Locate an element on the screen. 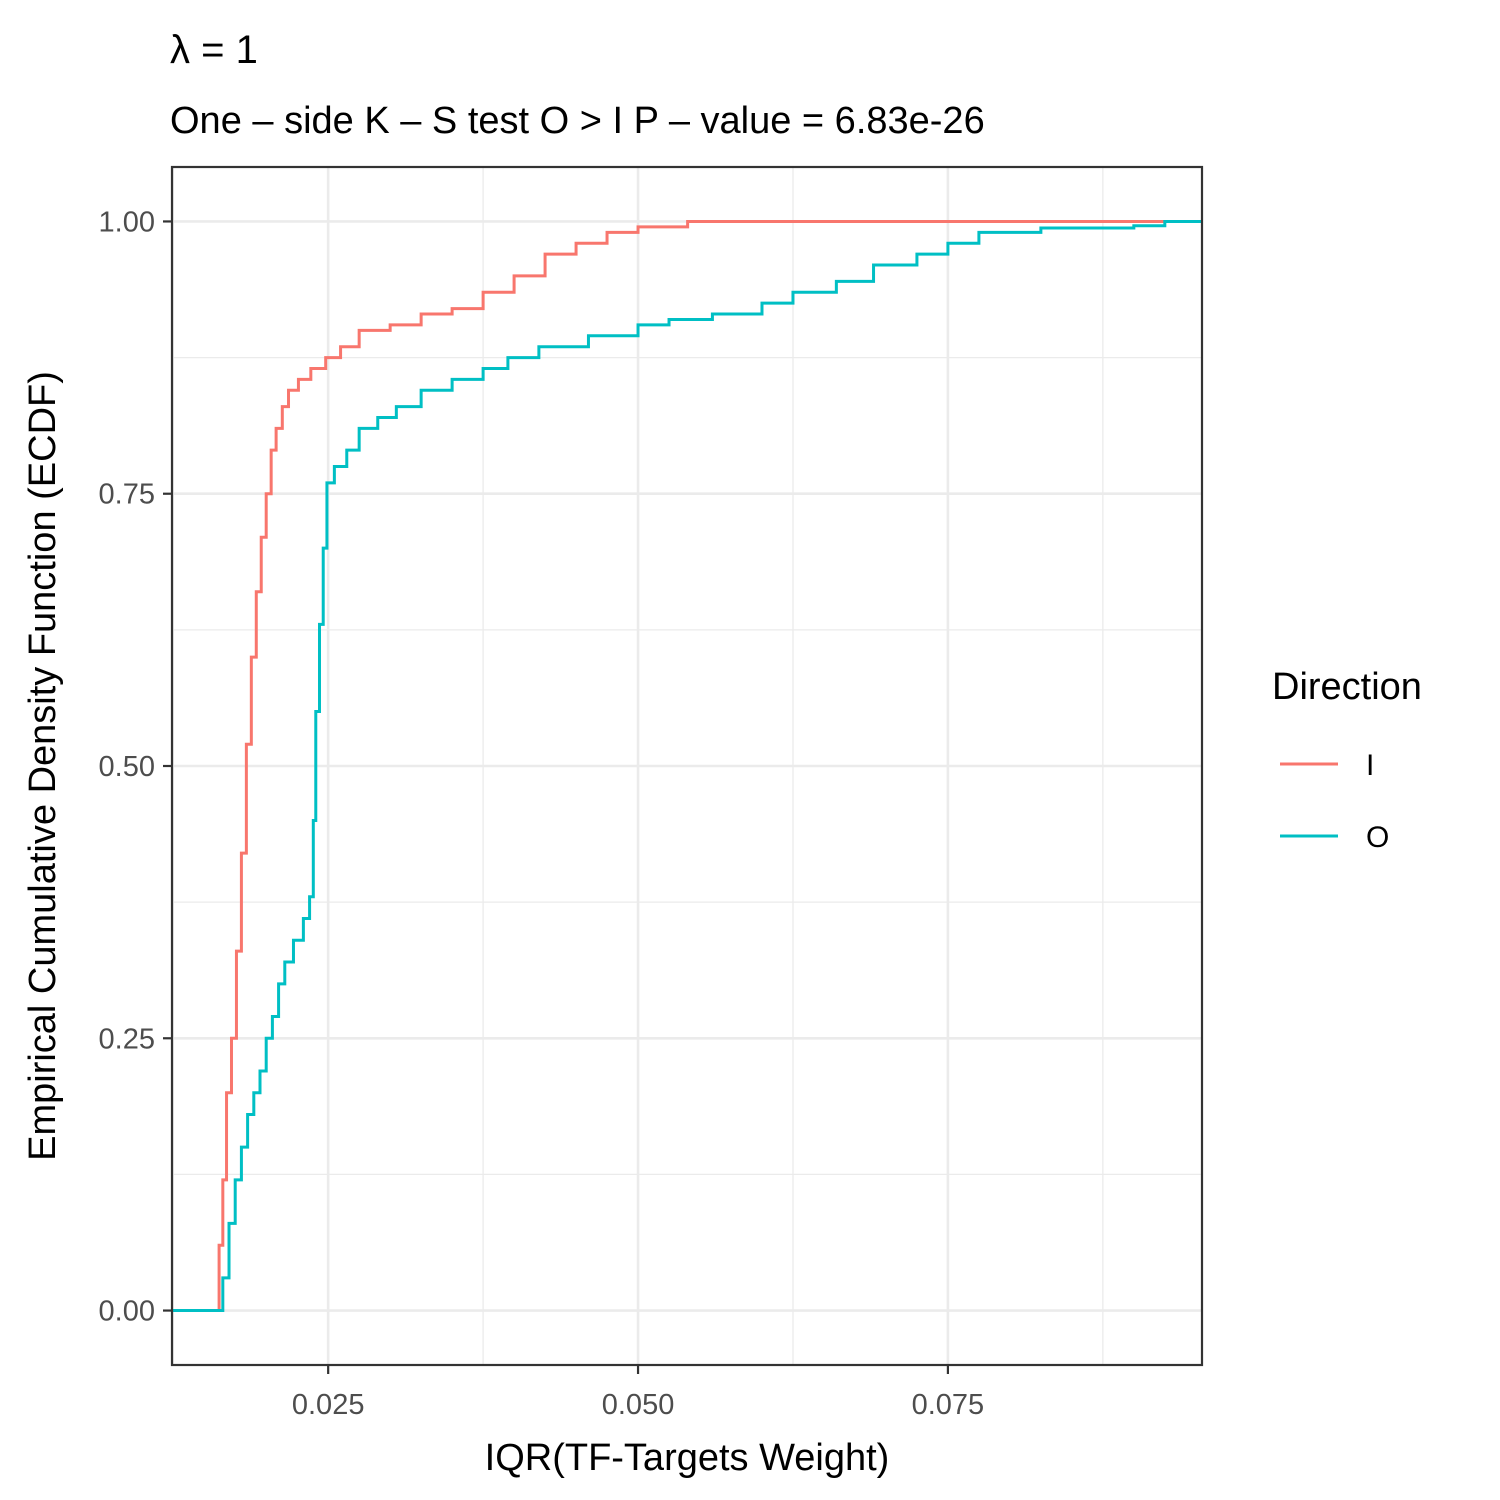  legend-label-o: O is located at coordinates (1377, 837).